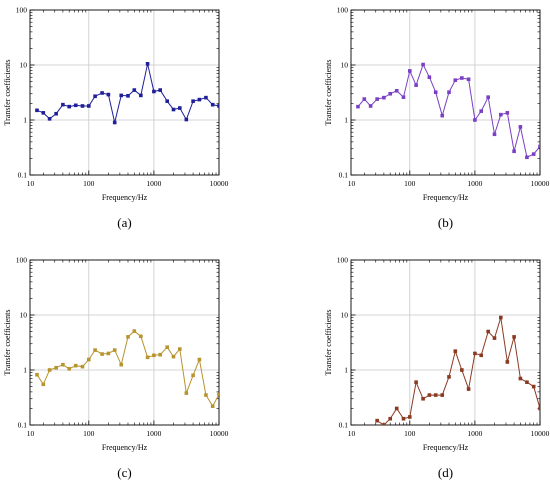 This screenshot has width=550, height=489. Describe the element at coordinates (124, 472) in the screenshot. I see `panel-label: (c)` at that location.